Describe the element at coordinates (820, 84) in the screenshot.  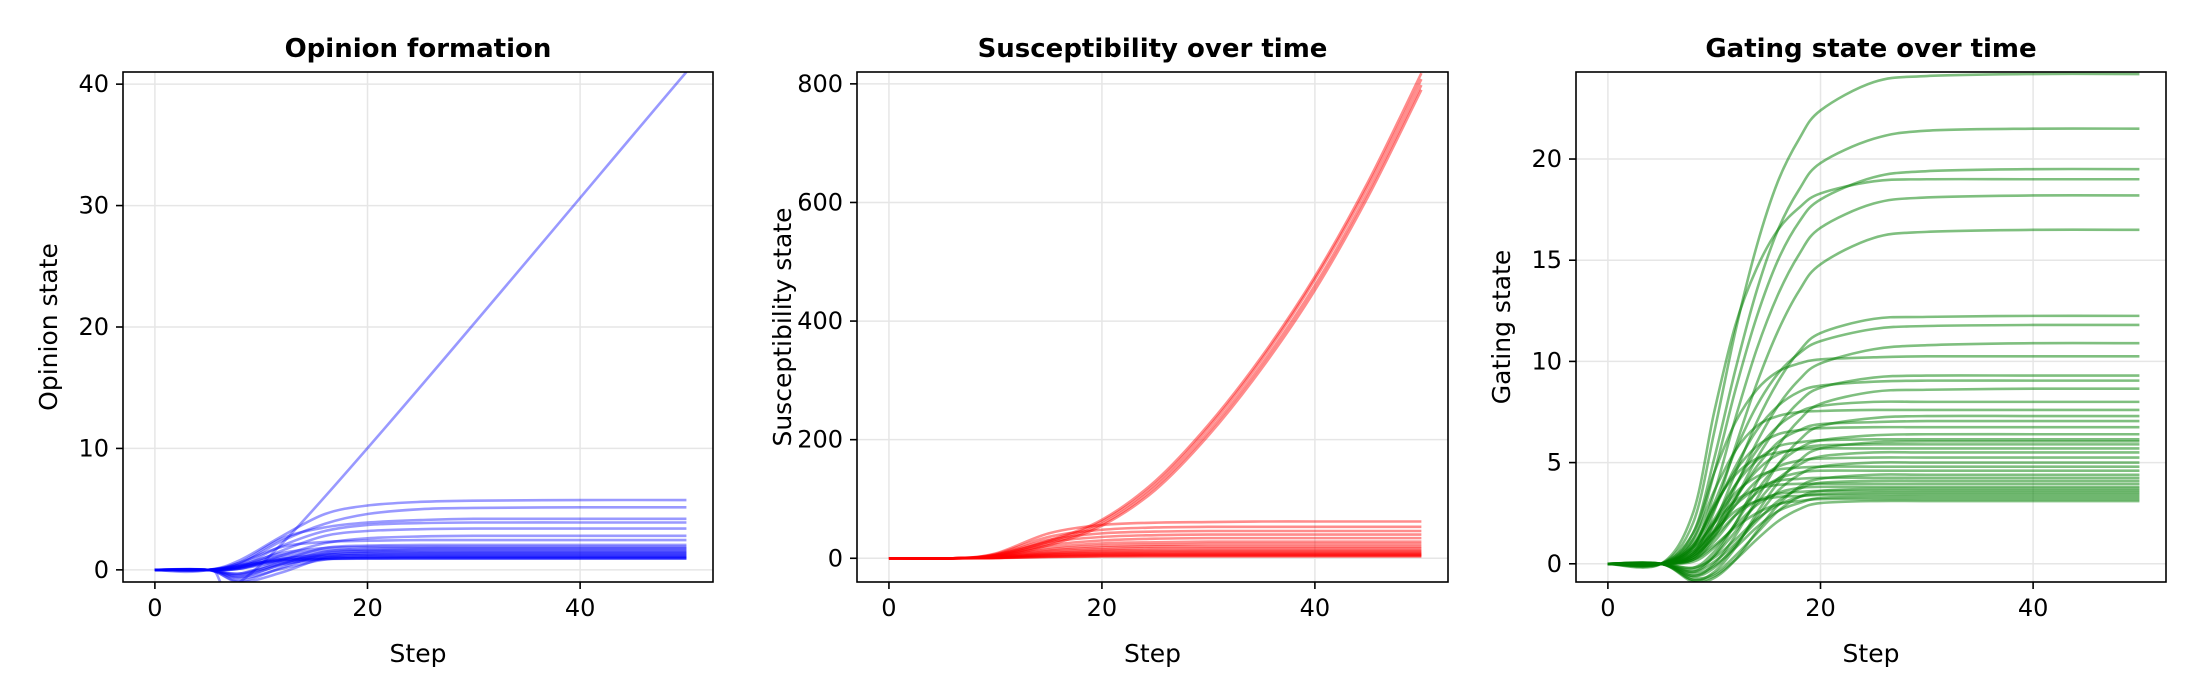
I see `y-tick-label: 800` at that location.